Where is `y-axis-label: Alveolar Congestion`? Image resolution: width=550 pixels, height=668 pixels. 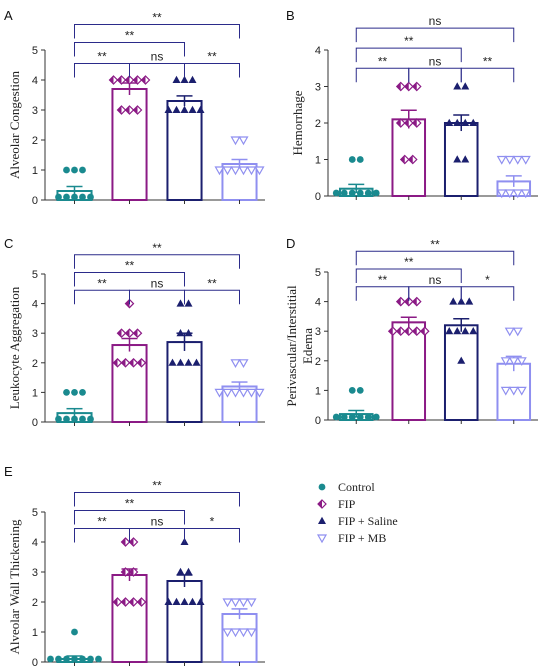
y-axis-label: Alveolar Congestion is located at coordinates (14, 125).